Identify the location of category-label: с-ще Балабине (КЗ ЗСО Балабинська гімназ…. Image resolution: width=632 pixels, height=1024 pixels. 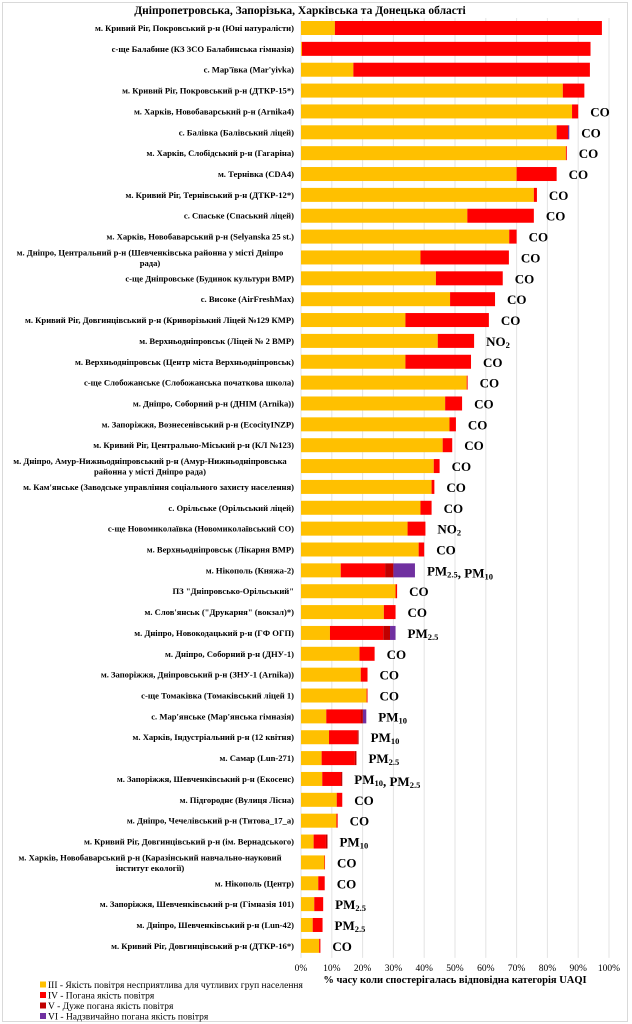
(203, 49).